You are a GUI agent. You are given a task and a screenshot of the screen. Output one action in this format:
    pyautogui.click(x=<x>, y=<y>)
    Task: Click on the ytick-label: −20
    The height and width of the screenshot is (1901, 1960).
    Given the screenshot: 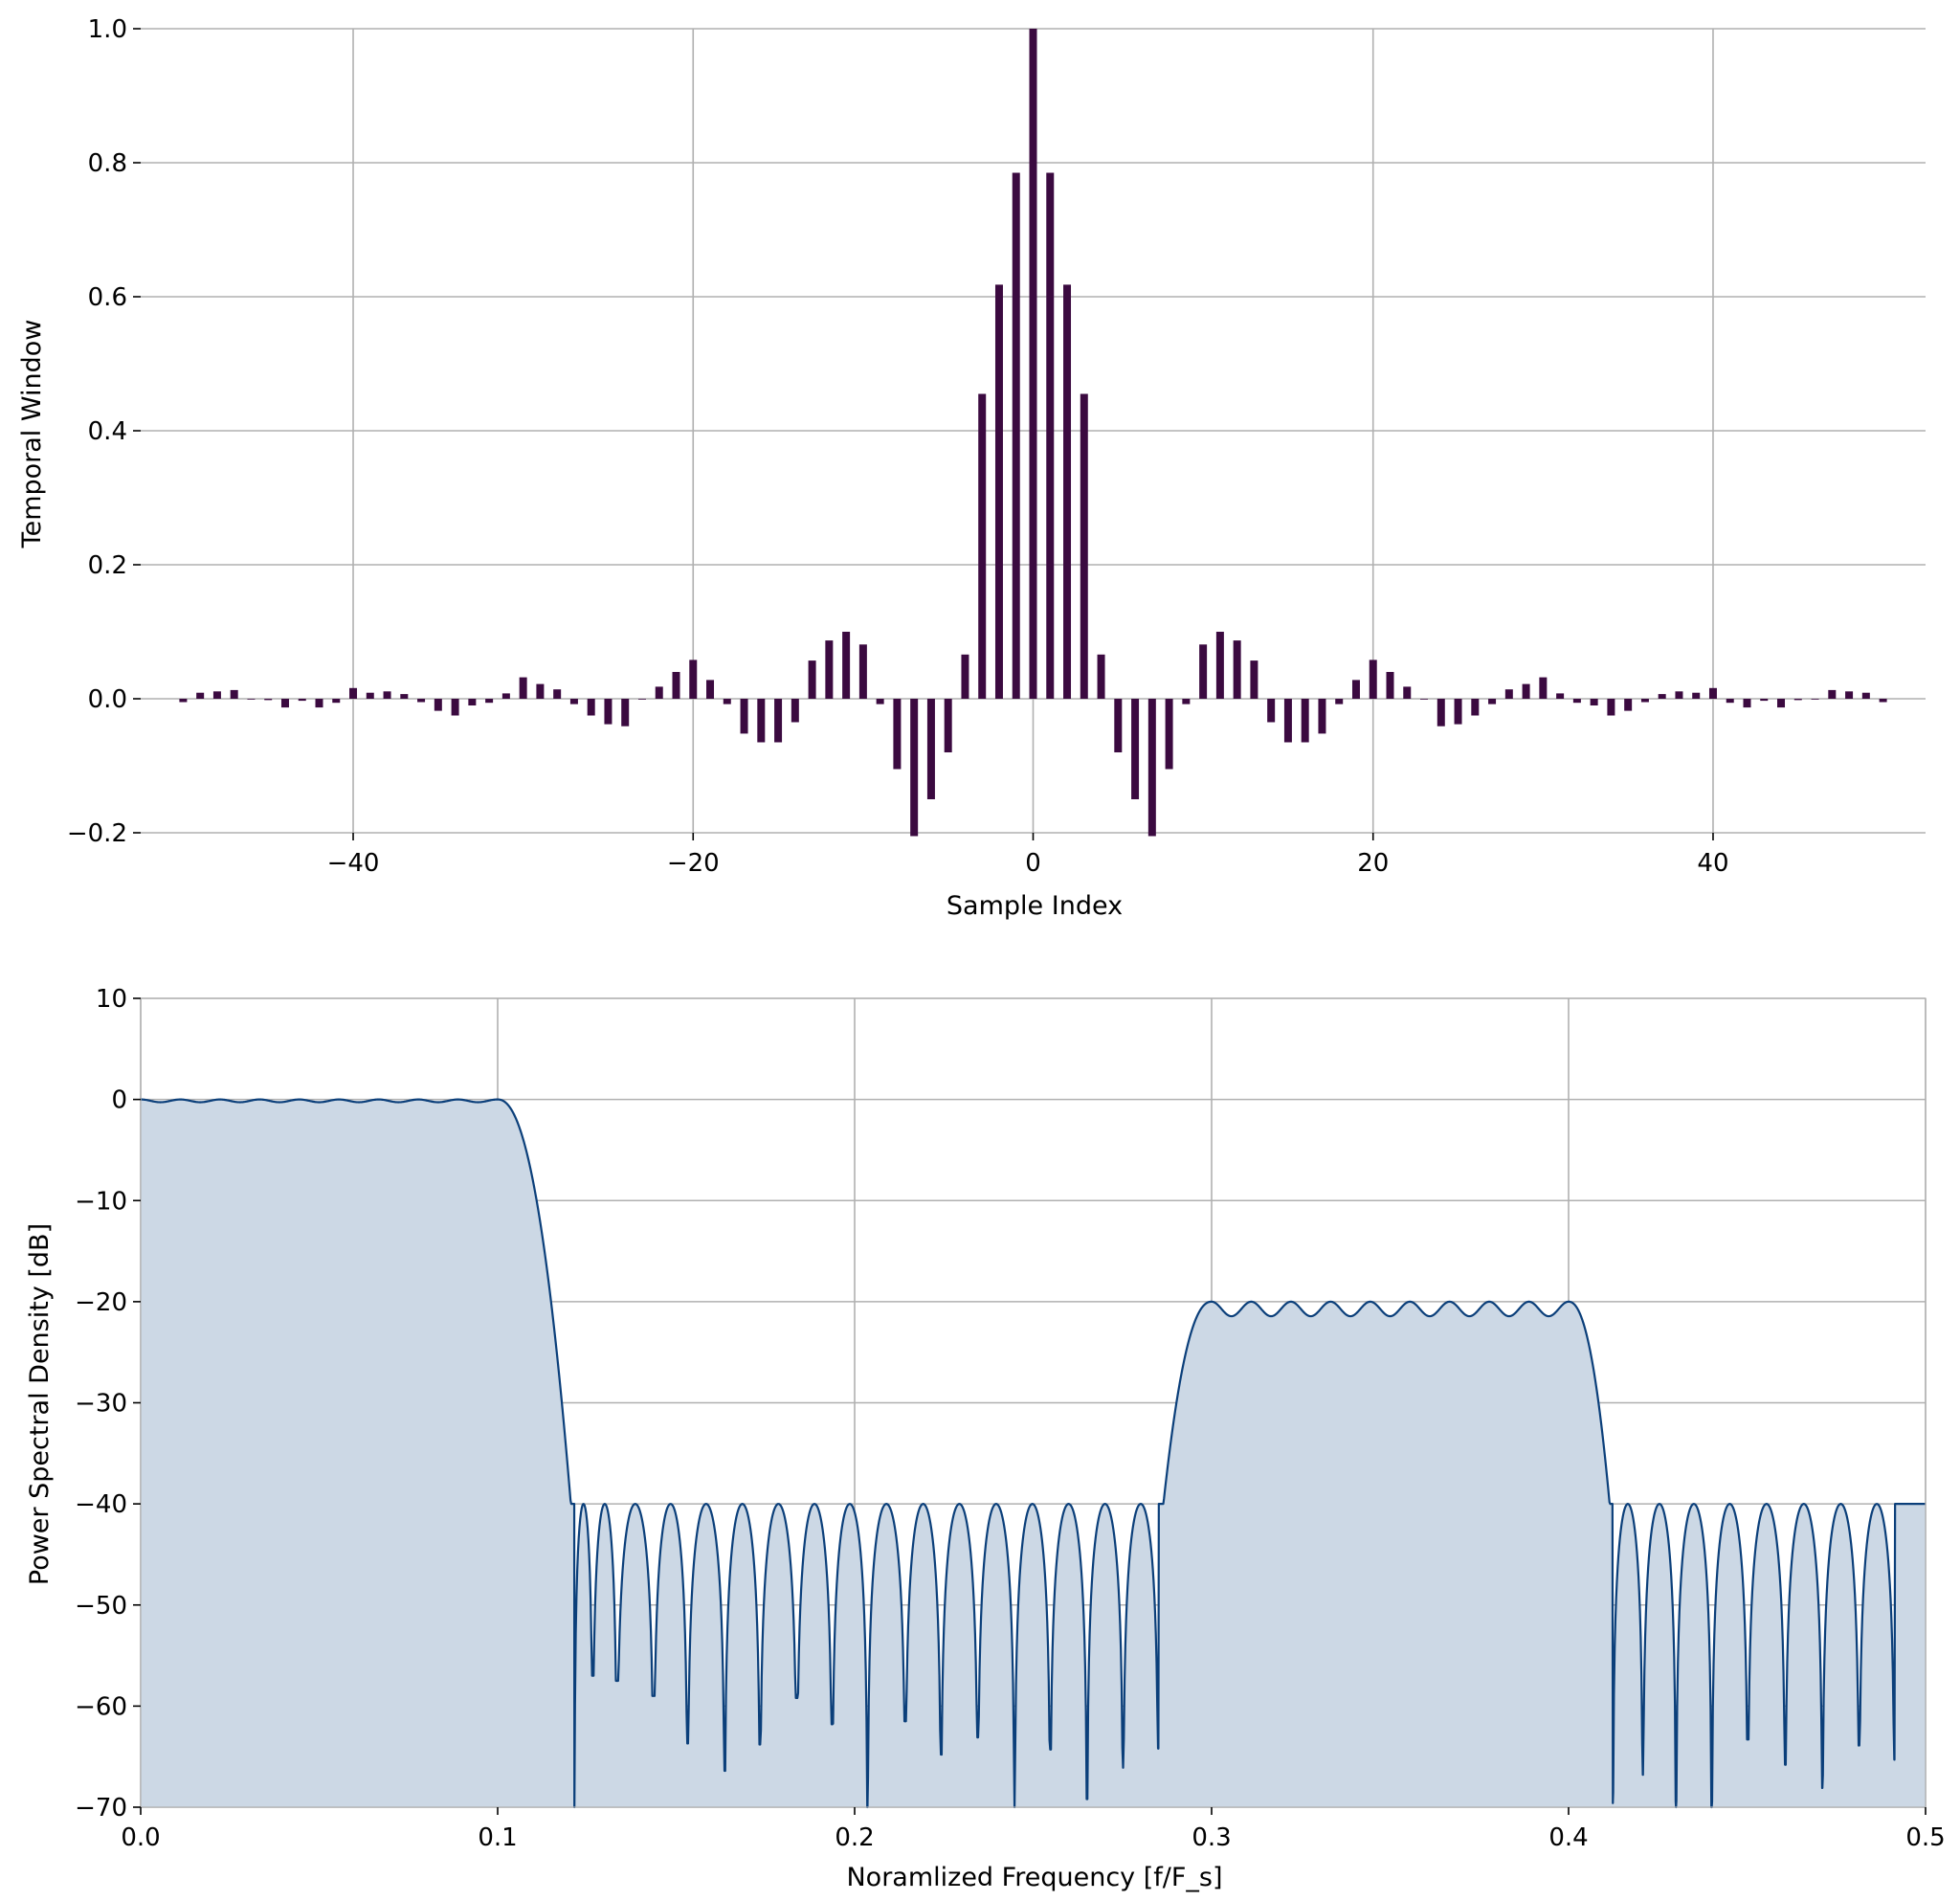 What is the action you would take?
    pyautogui.click(x=101, y=1303)
    